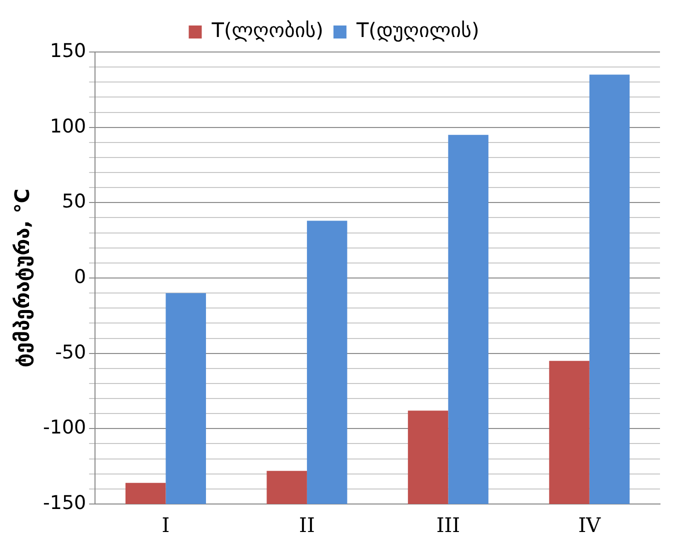  What do you see at coordinates (22, 278) in the screenshot?
I see `y-axis-title: ტემპერატურა, °C` at bounding box center [22, 278].